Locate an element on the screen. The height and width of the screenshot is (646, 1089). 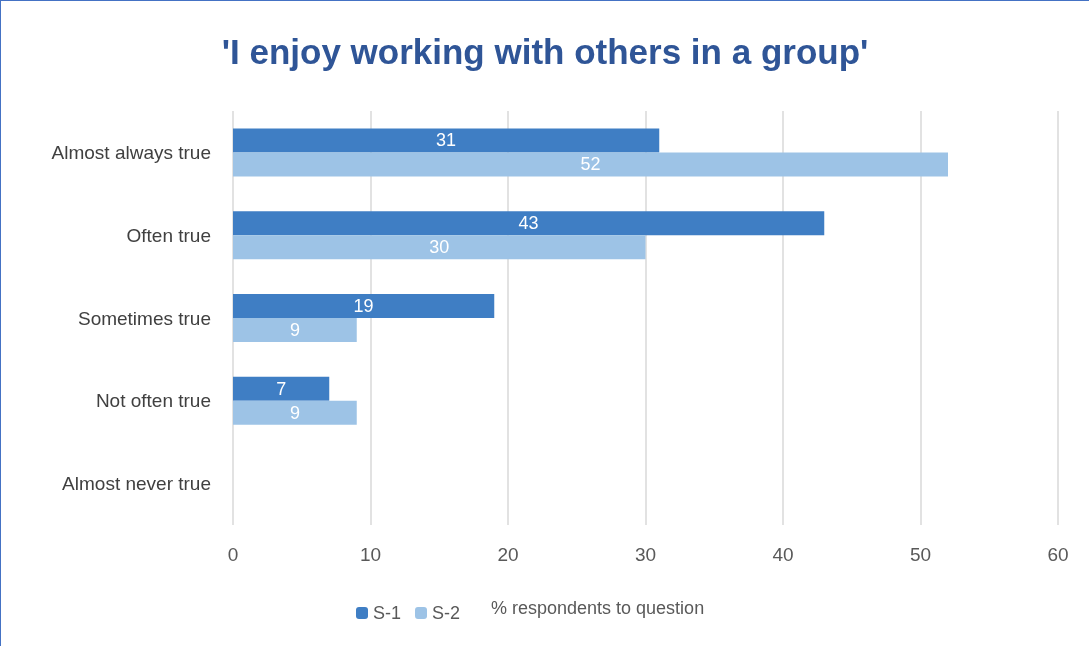
x-axis-title: % respondents to question is located at coordinates (598, 608).